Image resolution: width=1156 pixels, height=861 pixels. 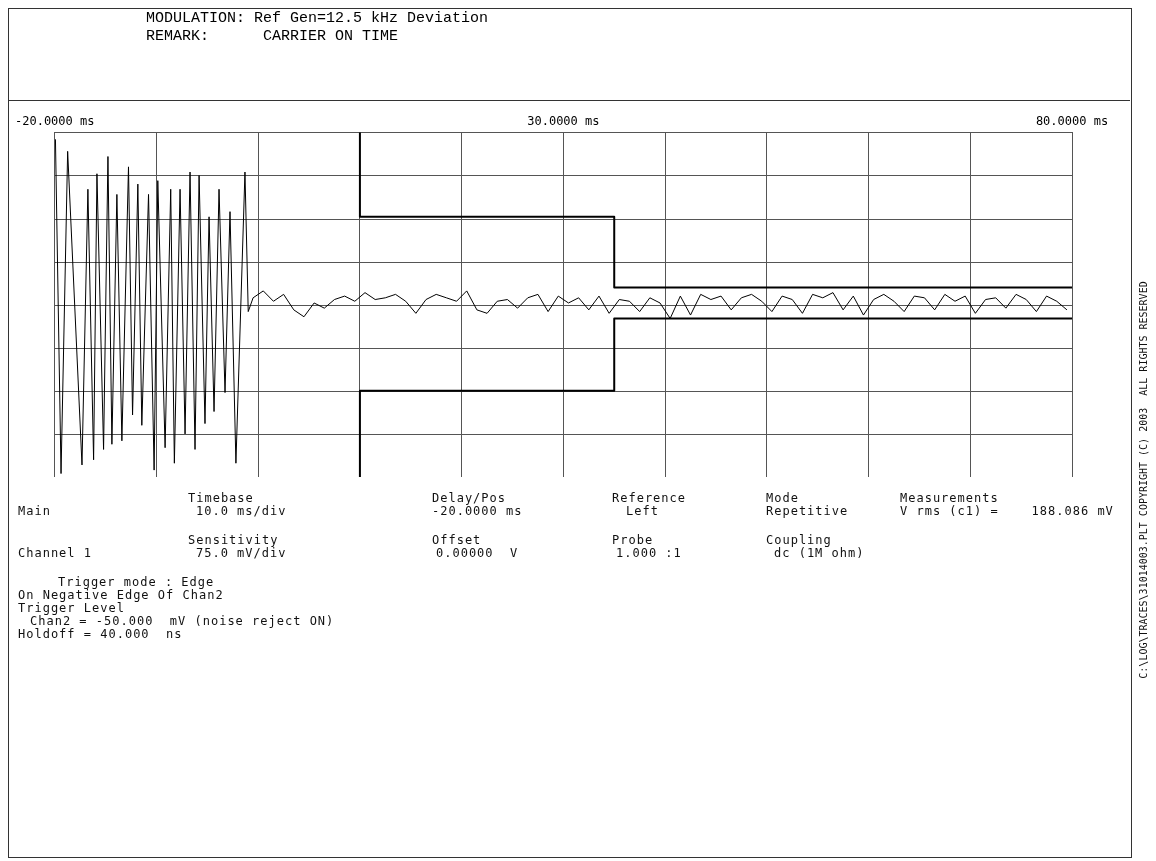 I want to click on text: Timebase, so click(x=221, y=498).